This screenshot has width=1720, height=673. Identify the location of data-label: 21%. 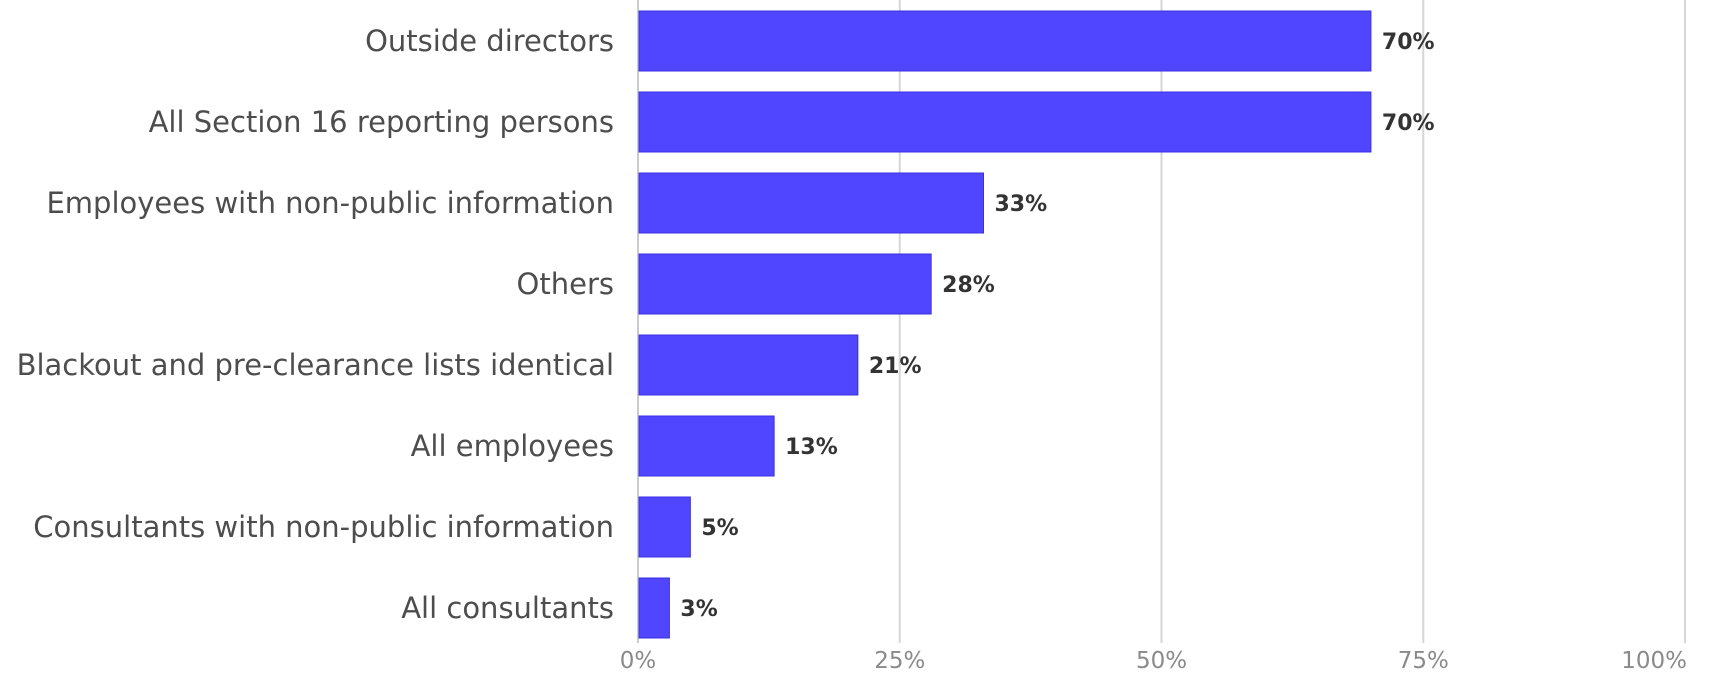
(895, 366).